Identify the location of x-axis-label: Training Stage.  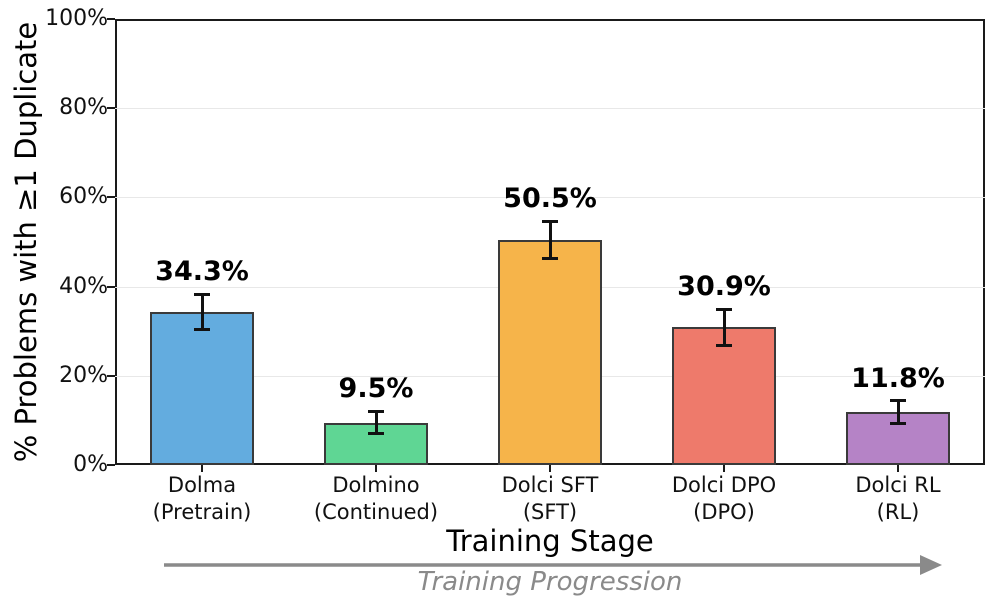
(550, 541).